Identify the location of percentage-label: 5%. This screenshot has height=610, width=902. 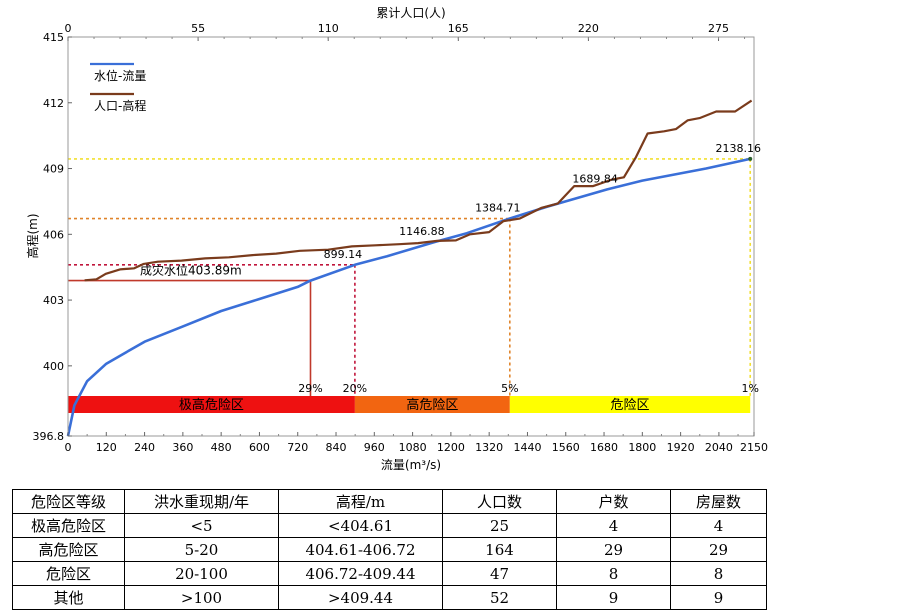
(509, 388).